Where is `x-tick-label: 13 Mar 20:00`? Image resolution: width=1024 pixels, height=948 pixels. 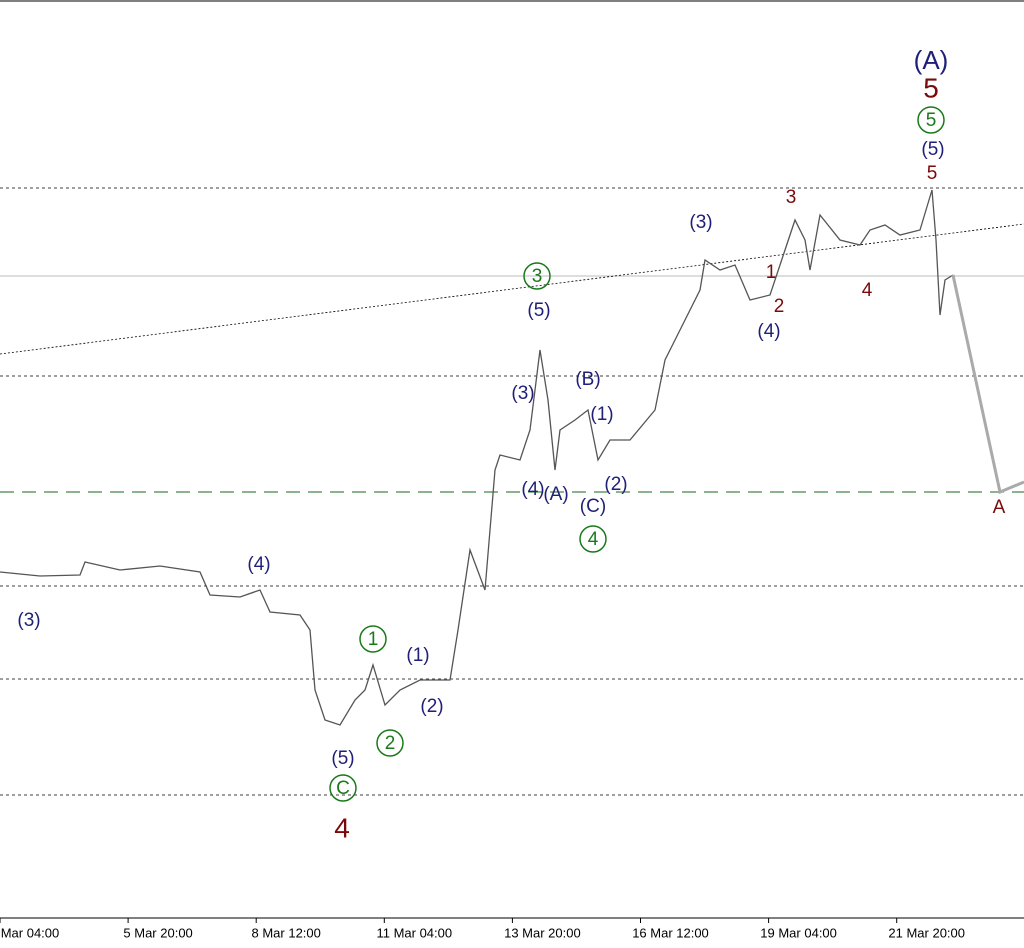
x-tick-label: 13 Mar 20:00 is located at coordinates (542, 932).